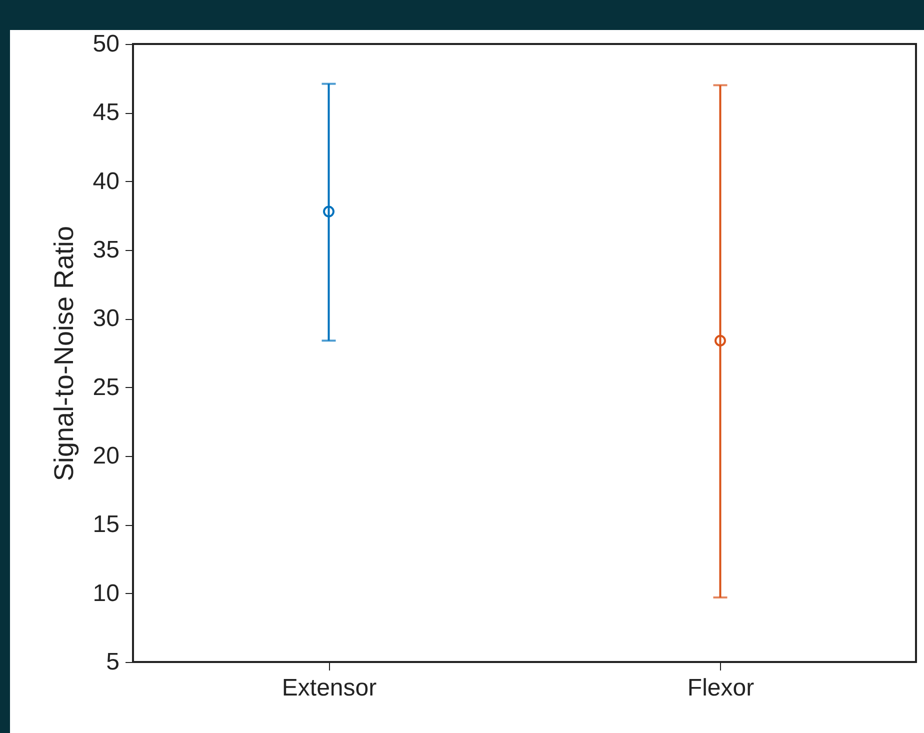 The height and width of the screenshot is (733, 924). I want to click on y-tick-label: 20, so click(106, 456).